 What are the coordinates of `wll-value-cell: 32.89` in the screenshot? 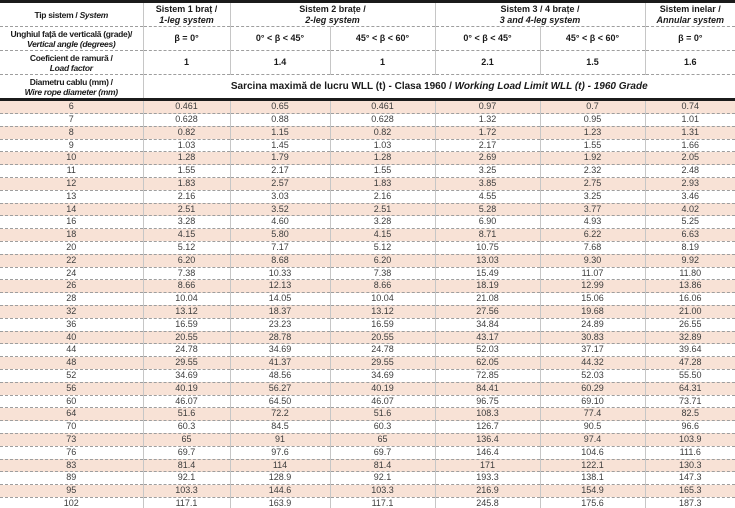 It's located at (689, 337).